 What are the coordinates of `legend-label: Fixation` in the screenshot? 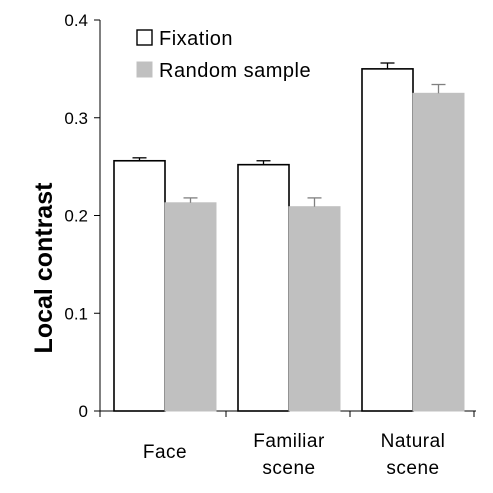 It's located at (196, 39).